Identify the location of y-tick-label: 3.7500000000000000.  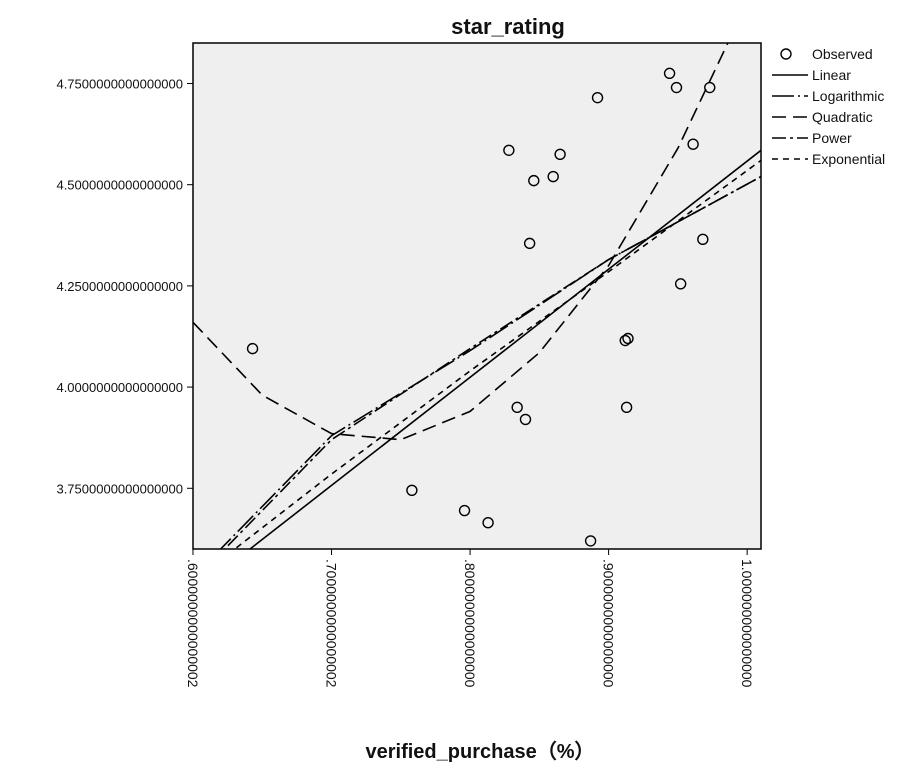
(119, 488).